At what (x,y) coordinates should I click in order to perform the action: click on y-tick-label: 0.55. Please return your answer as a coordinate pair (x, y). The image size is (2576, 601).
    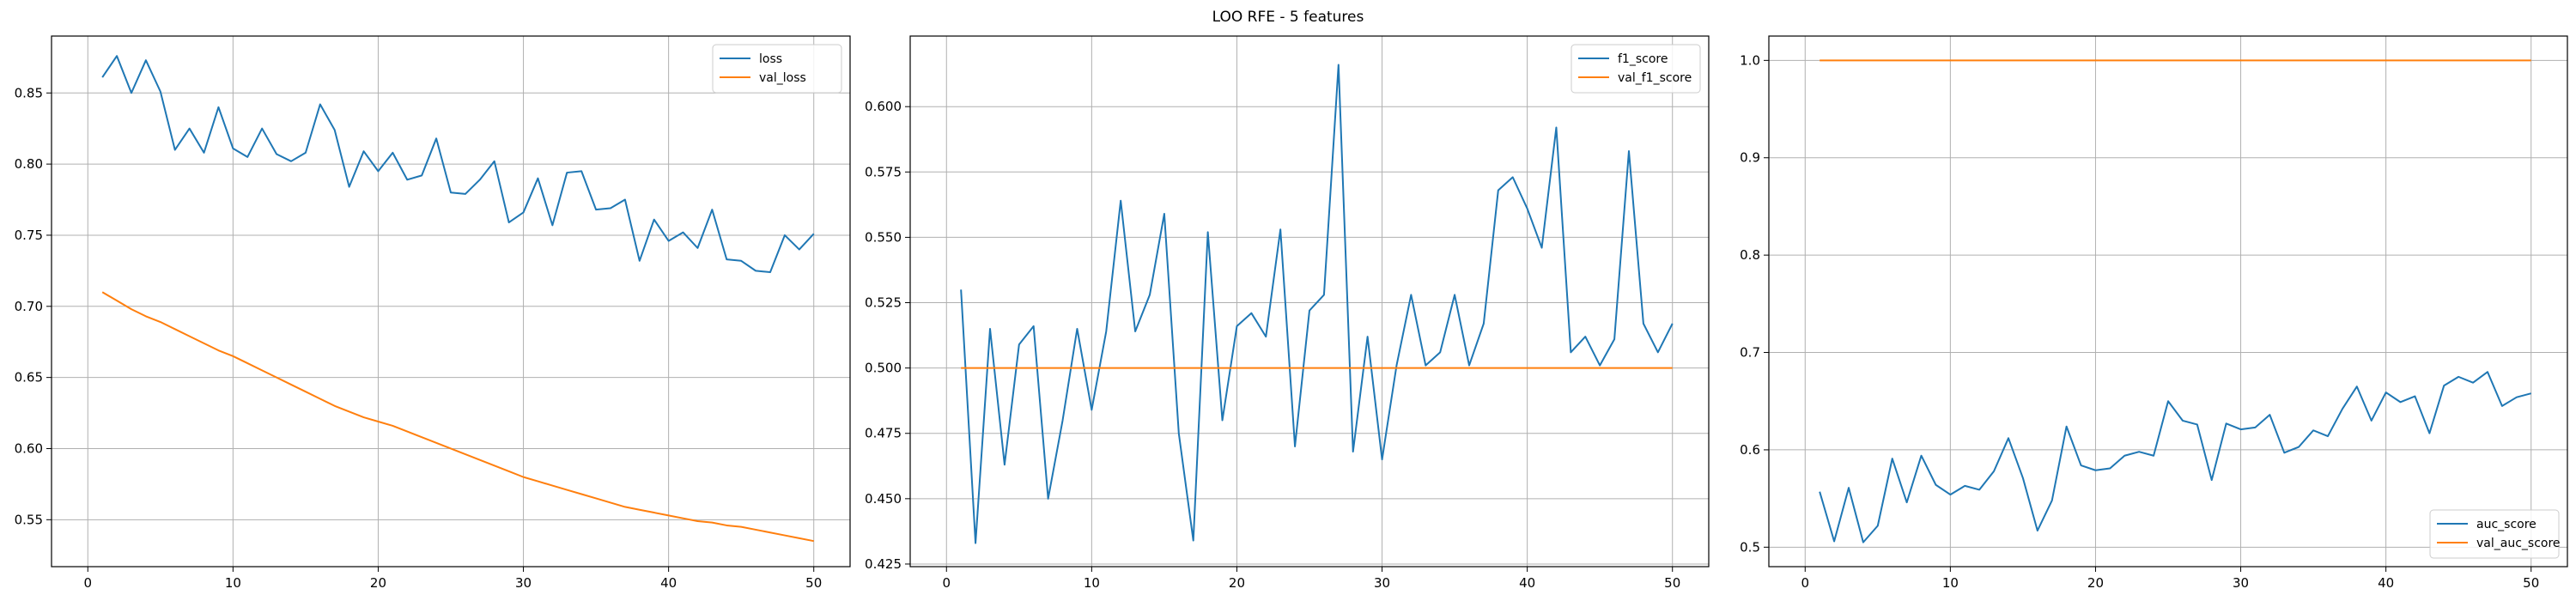
    Looking at the image, I should click on (29, 519).